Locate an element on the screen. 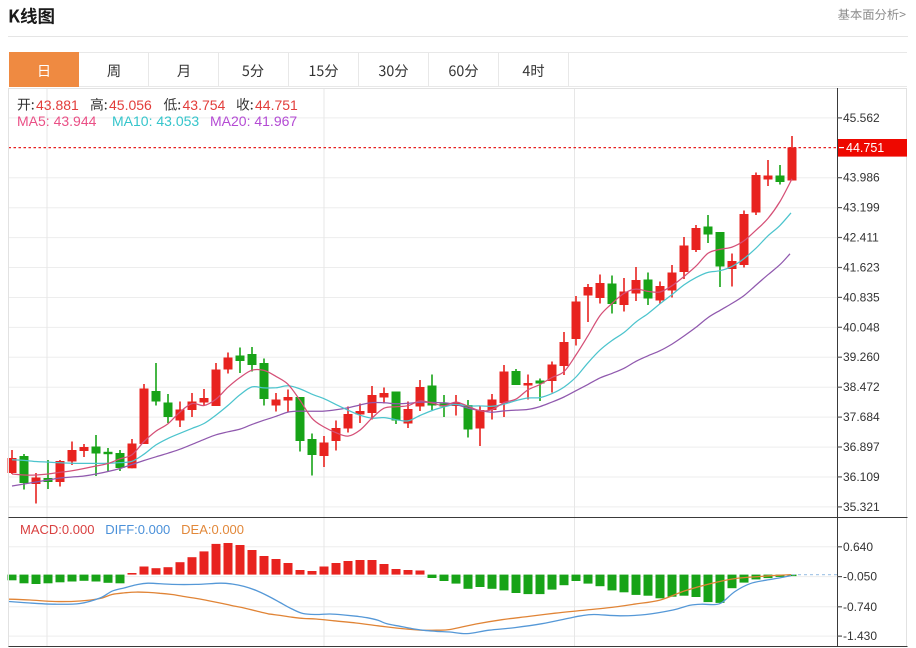 The width and height of the screenshot is (916, 648). svg-text: 41.623 is located at coordinates (861, 268).